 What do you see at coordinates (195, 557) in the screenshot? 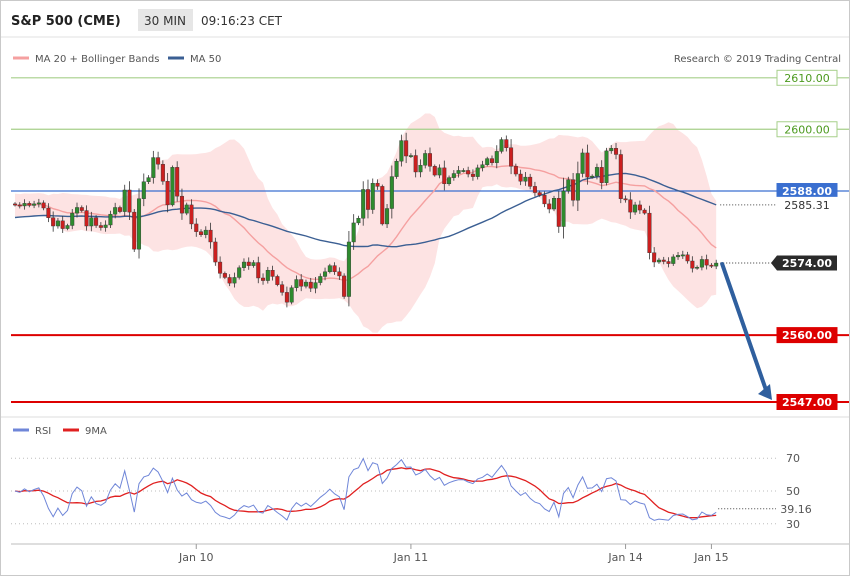
I see `x-tick-label: Jan 10` at bounding box center [195, 557].